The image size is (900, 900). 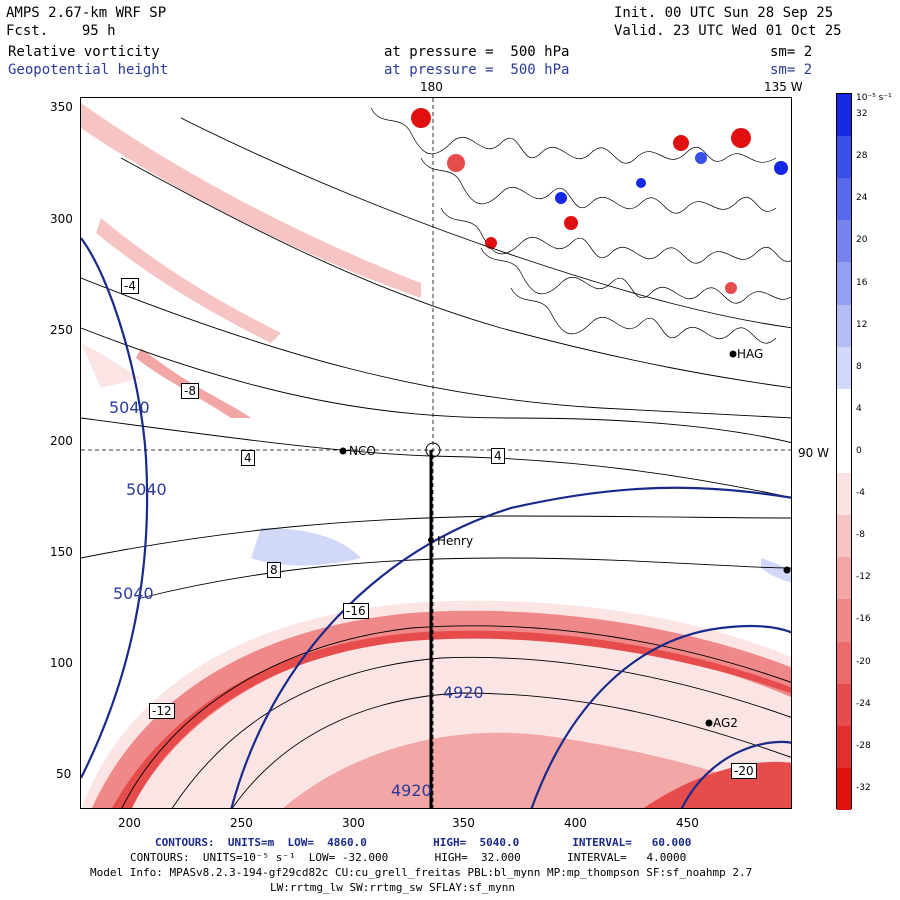 I want to click on y-tick-50: 50, so click(x=64, y=774).